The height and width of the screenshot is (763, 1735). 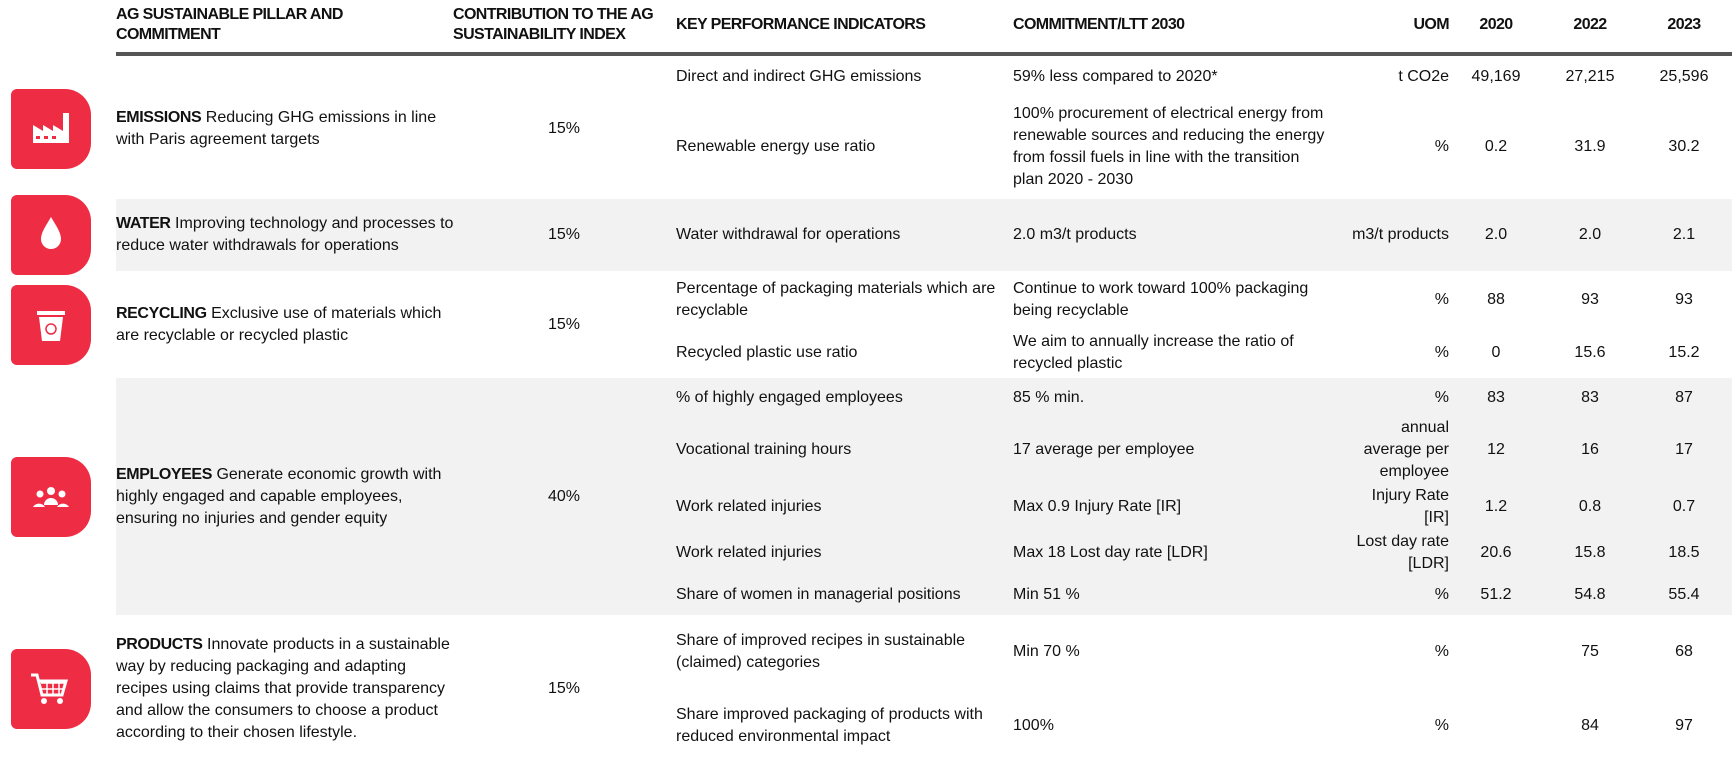 What do you see at coordinates (1104, 449) in the screenshot?
I see `commitment: 17 average per employee` at bounding box center [1104, 449].